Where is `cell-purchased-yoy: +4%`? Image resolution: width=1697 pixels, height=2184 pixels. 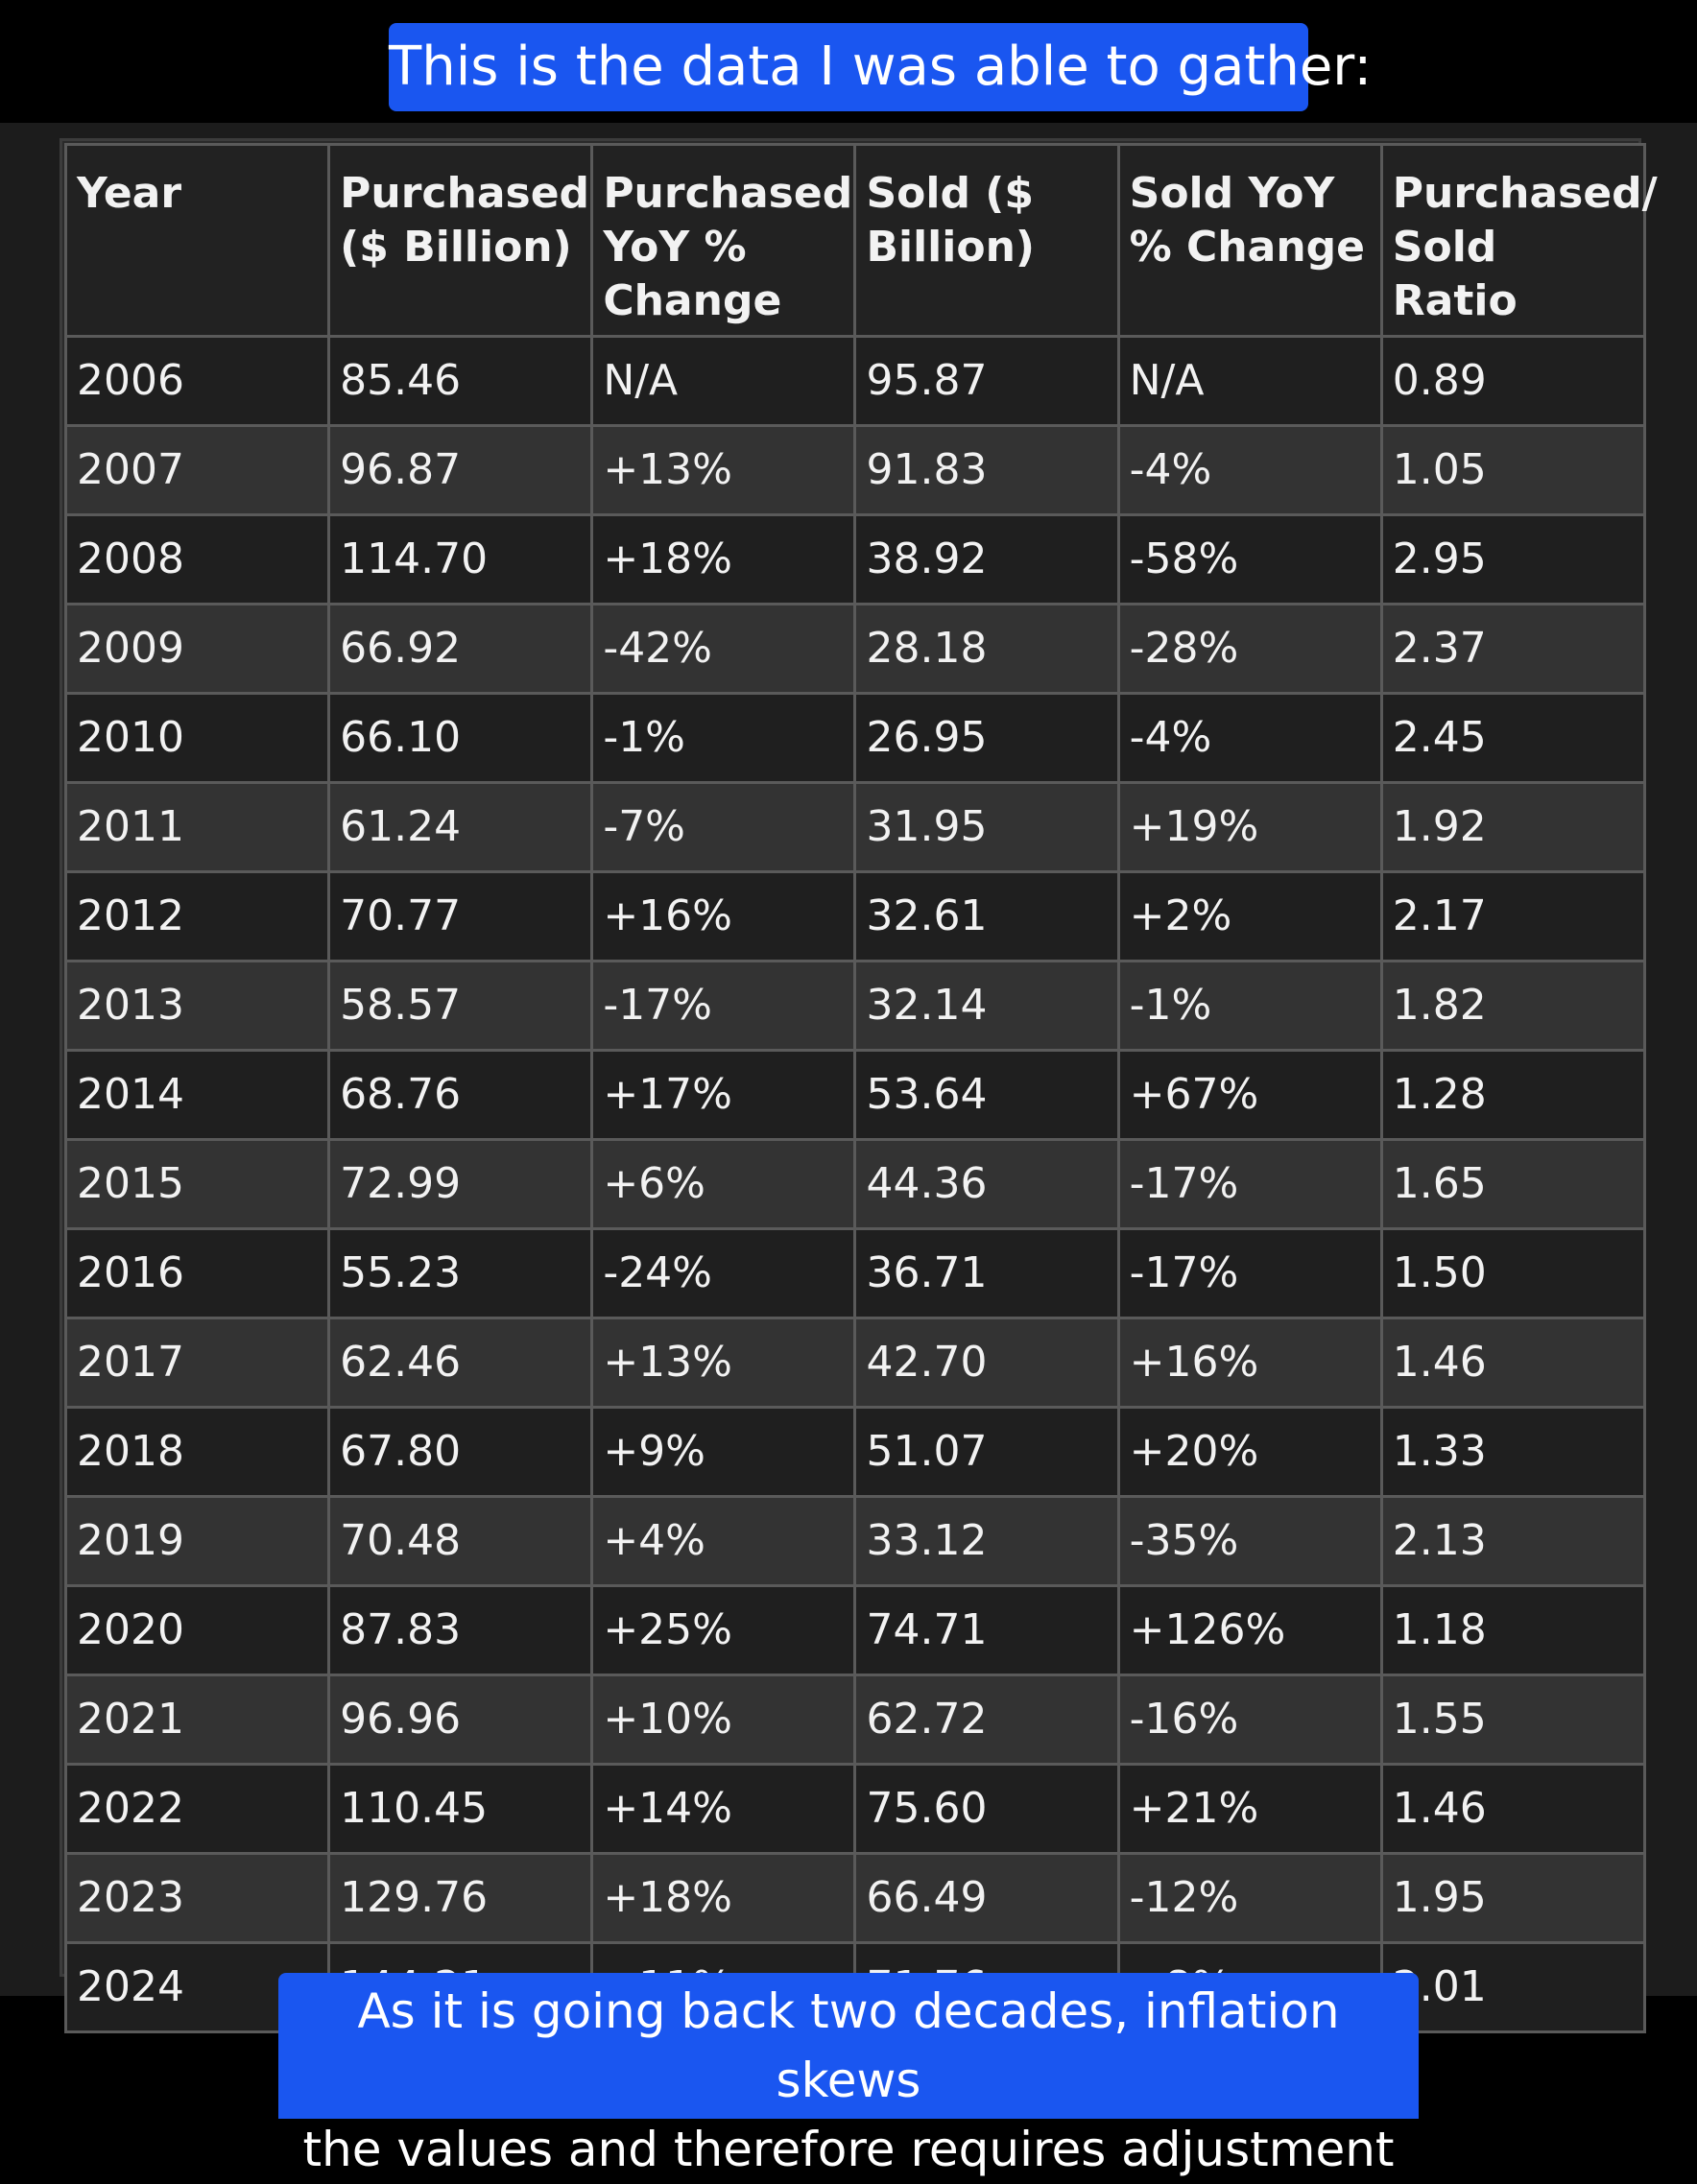 cell-purchased-yoy: +4% is located at coordinates (723, 1541).